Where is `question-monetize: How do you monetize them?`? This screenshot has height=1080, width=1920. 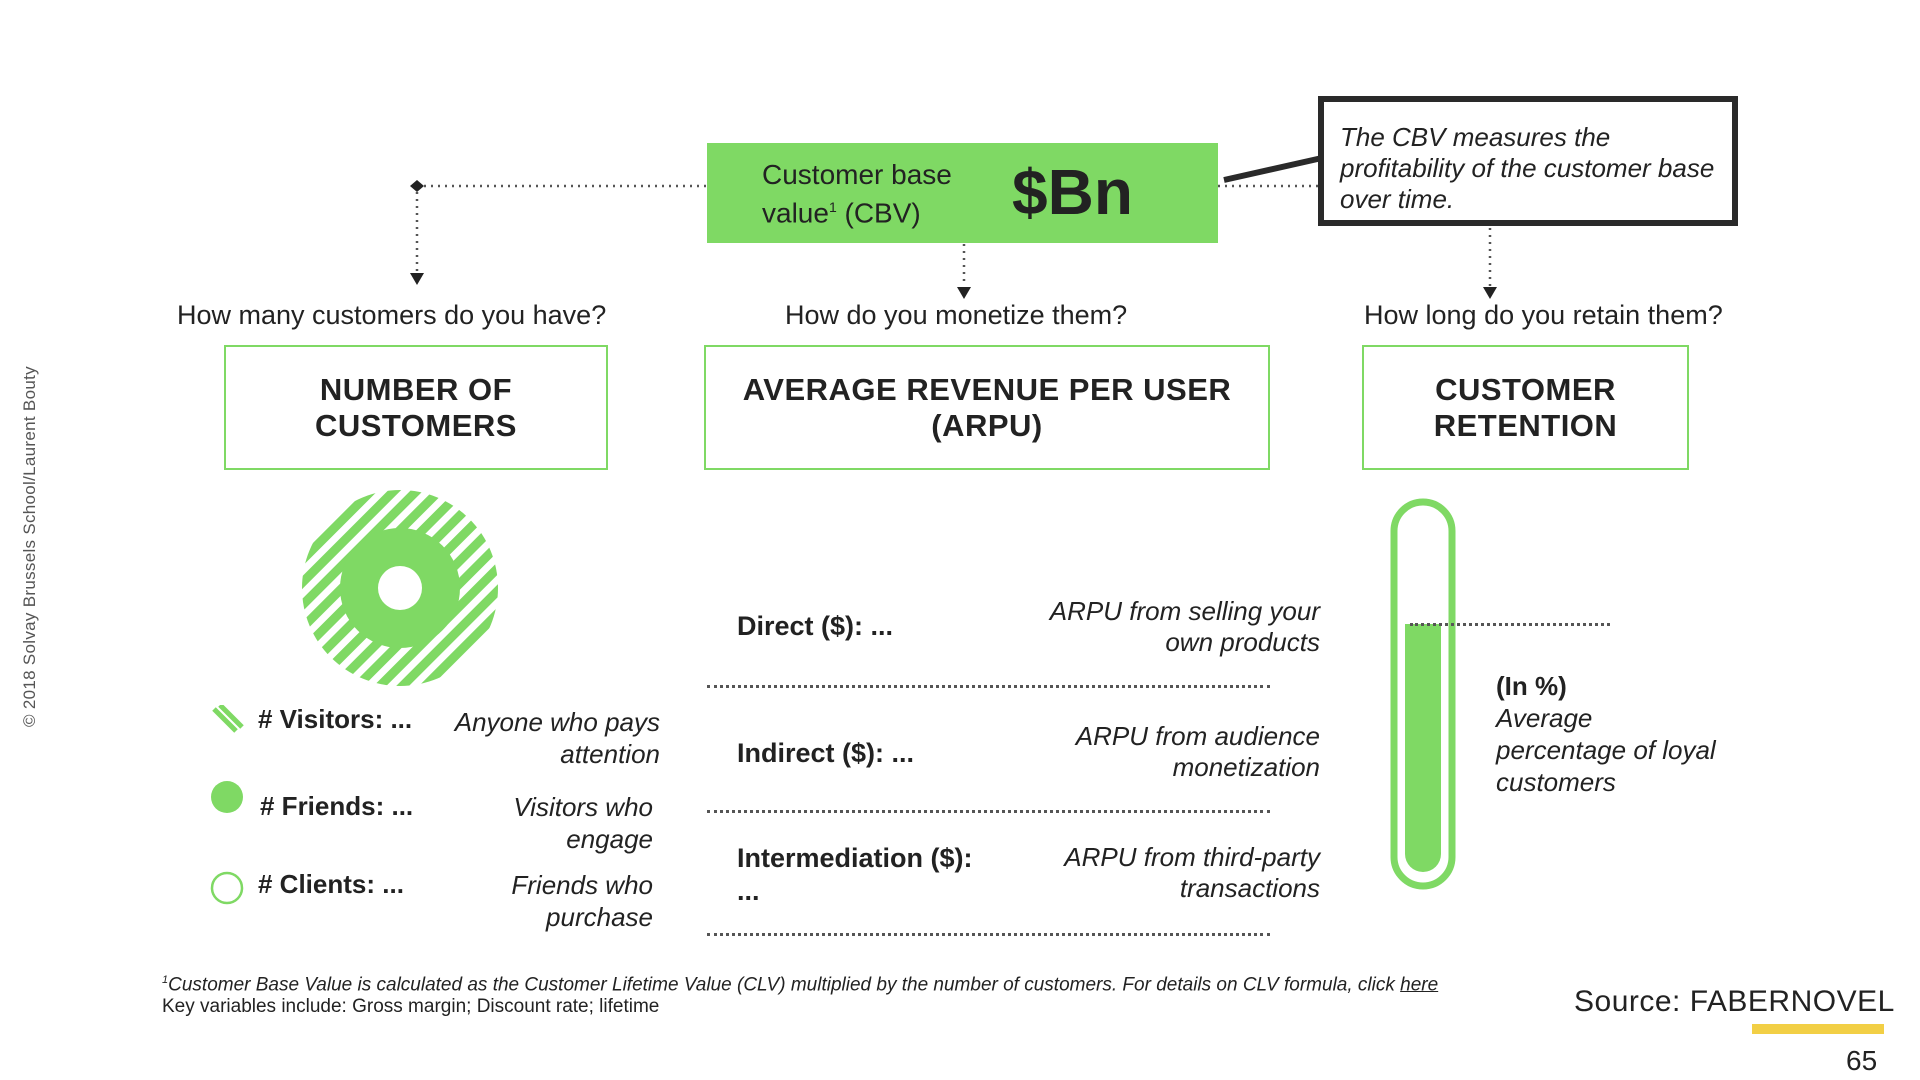
question-monetize: How do you monetize them? is located at coordinates (956, 315).